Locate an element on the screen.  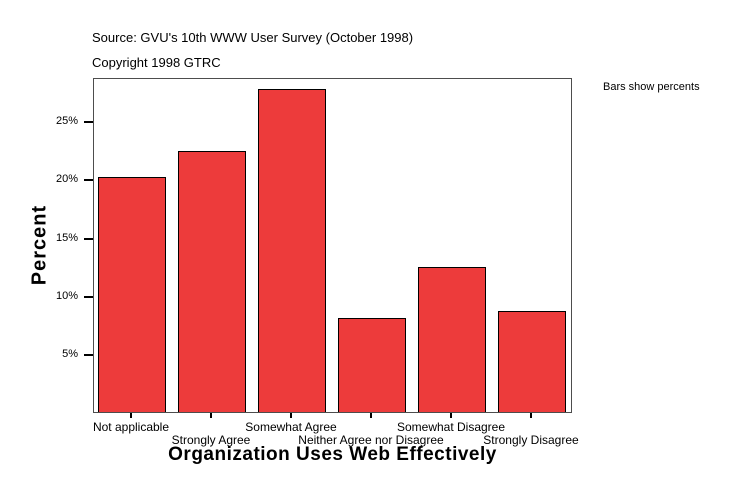
y-tick-label: 15% is located at coordinates (66, 238).